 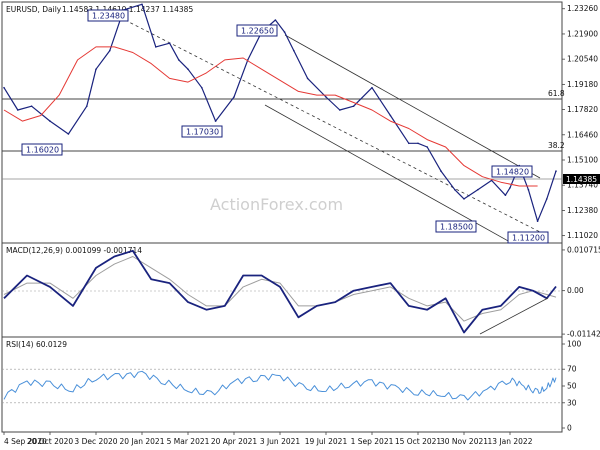 What do you see at coordinates (326, 441) in the screenshot?
I see `x-tick-label: 19 Jul 2021` at bounding box center [326, 441].